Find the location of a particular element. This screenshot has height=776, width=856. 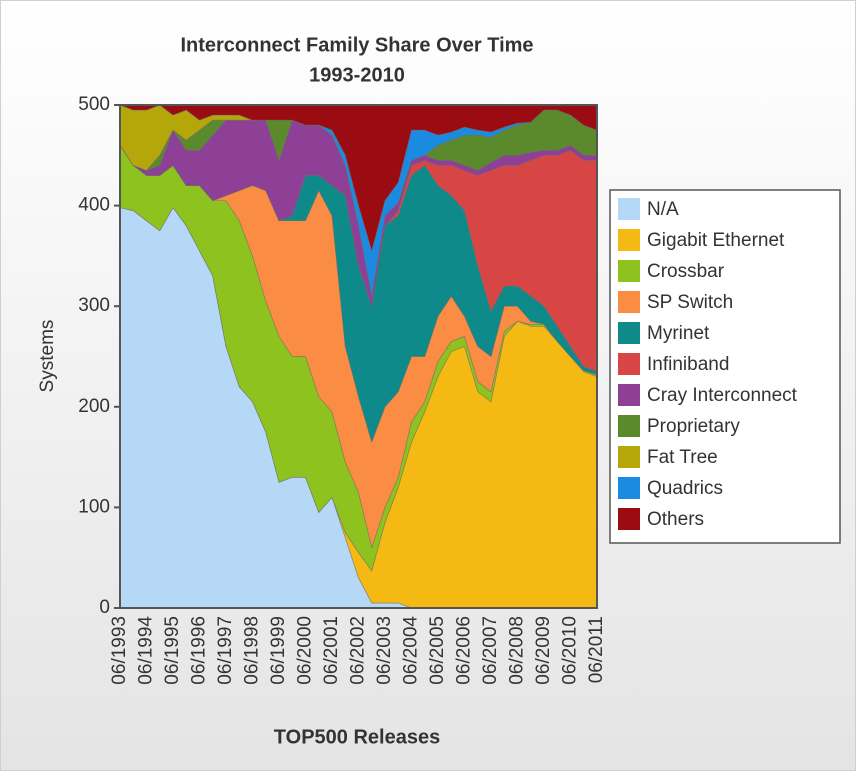

x-tick-label: 06/2005 is located at coordinates (437, 650).